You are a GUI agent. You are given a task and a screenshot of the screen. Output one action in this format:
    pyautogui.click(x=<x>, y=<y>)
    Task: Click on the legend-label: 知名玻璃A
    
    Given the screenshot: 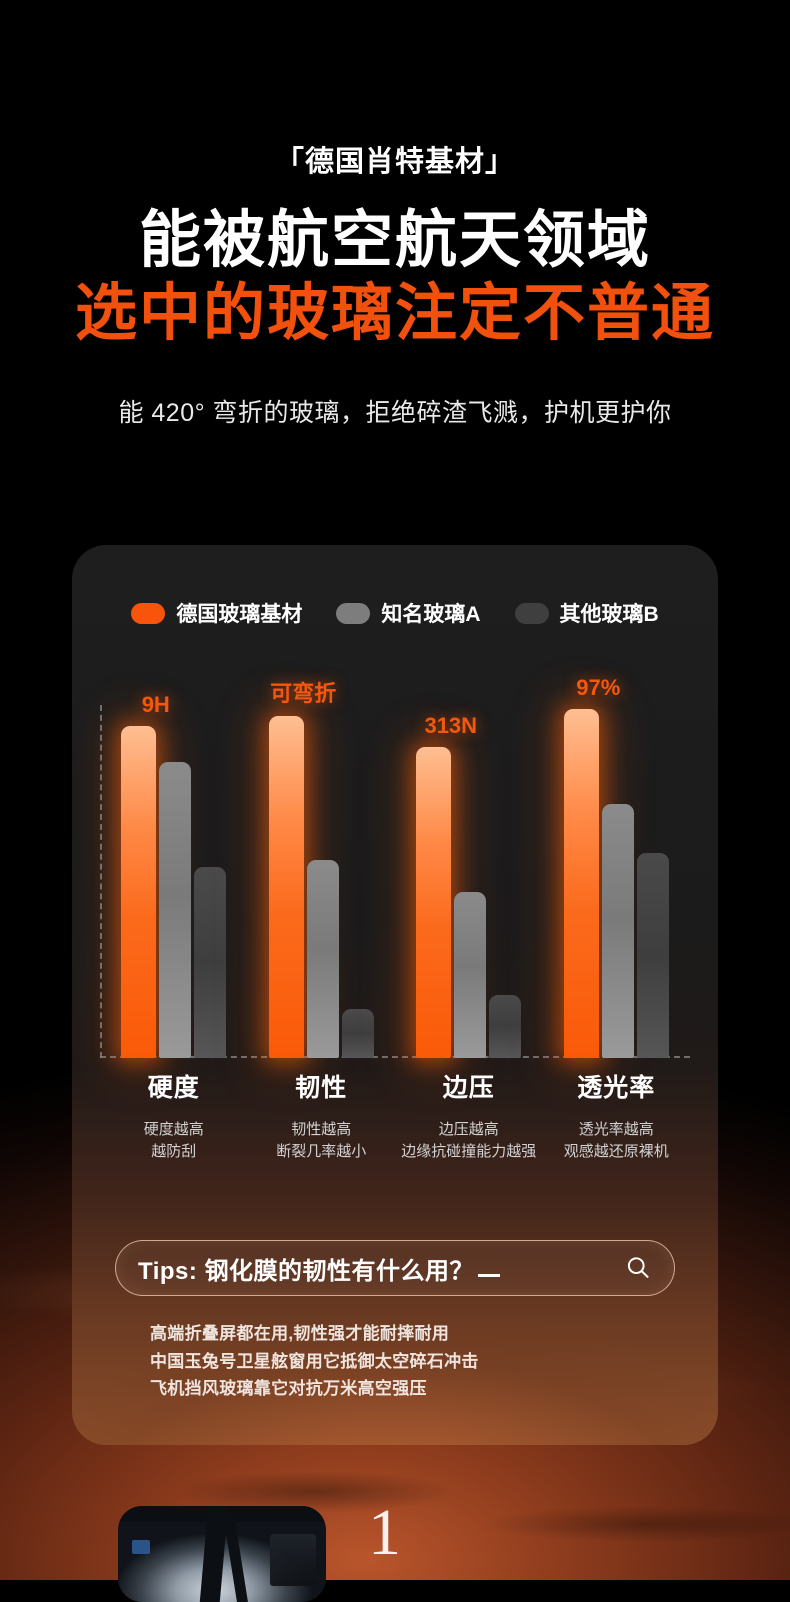 What is the action you would take?
    pyautogui.click(x=431, y=614)
    